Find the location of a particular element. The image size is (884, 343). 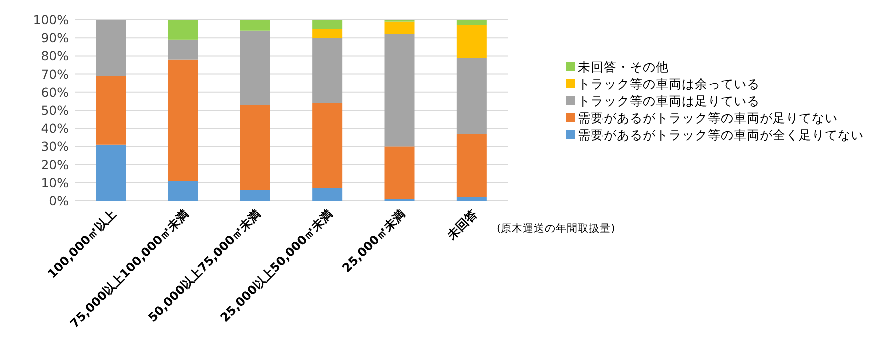

y-tick-label: 0% is located at coordinates (59, 201).